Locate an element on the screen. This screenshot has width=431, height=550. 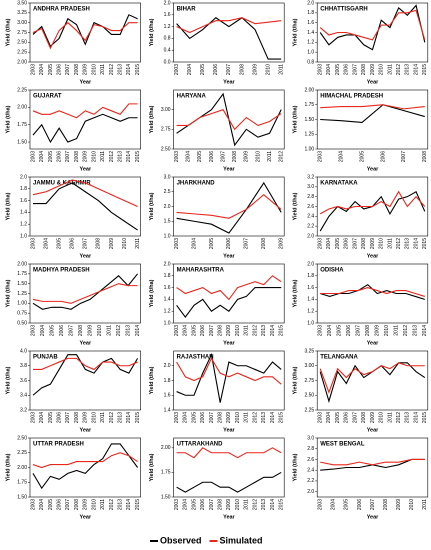
panel-title: ANDHRA PRADESH is located at coordinates (61, 10).